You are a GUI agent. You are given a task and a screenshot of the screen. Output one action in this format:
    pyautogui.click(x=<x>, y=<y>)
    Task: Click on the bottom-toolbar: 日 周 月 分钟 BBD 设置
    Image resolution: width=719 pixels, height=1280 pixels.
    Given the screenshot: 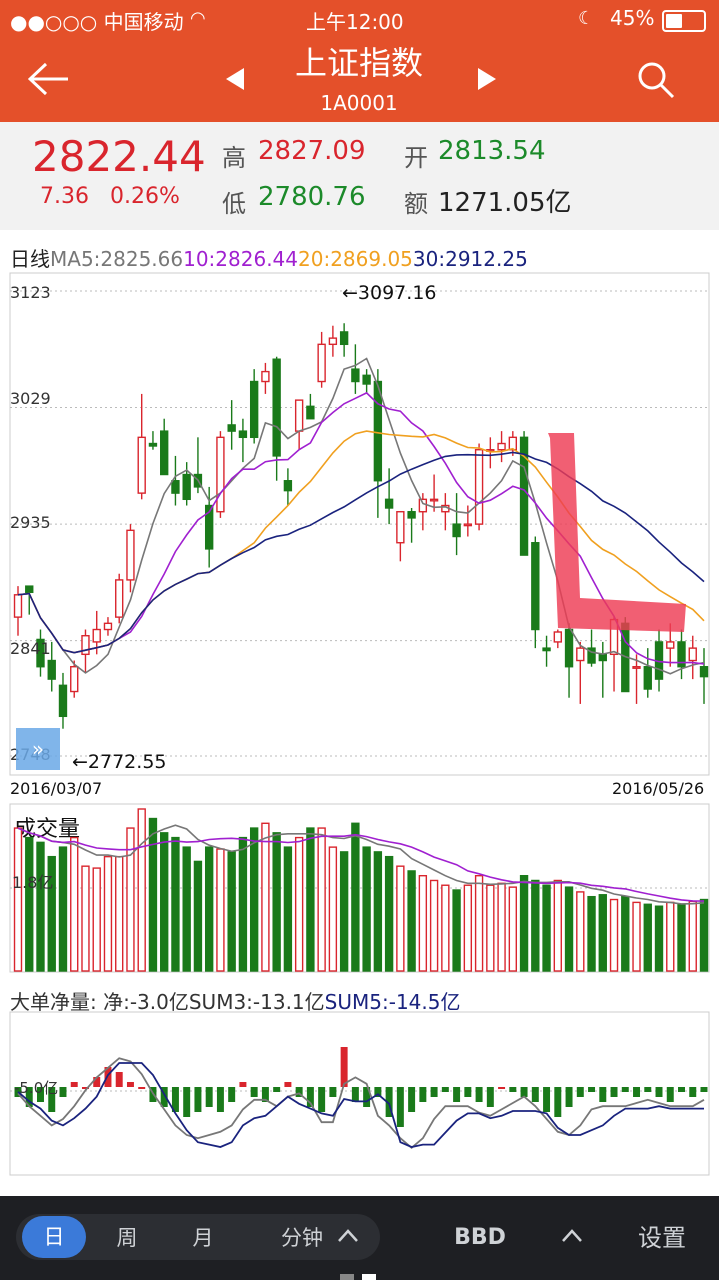 What is the action you would take?
    pyautogui.click(x=359, y=1238)
    